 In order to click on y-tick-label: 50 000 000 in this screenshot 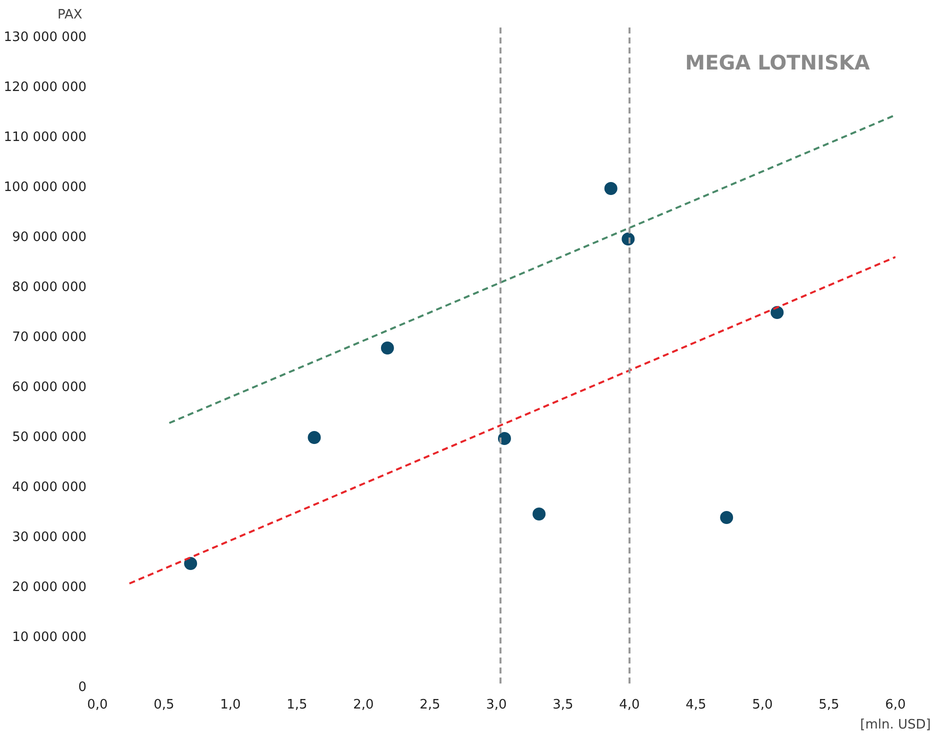, I will do `click(49, 437)`.